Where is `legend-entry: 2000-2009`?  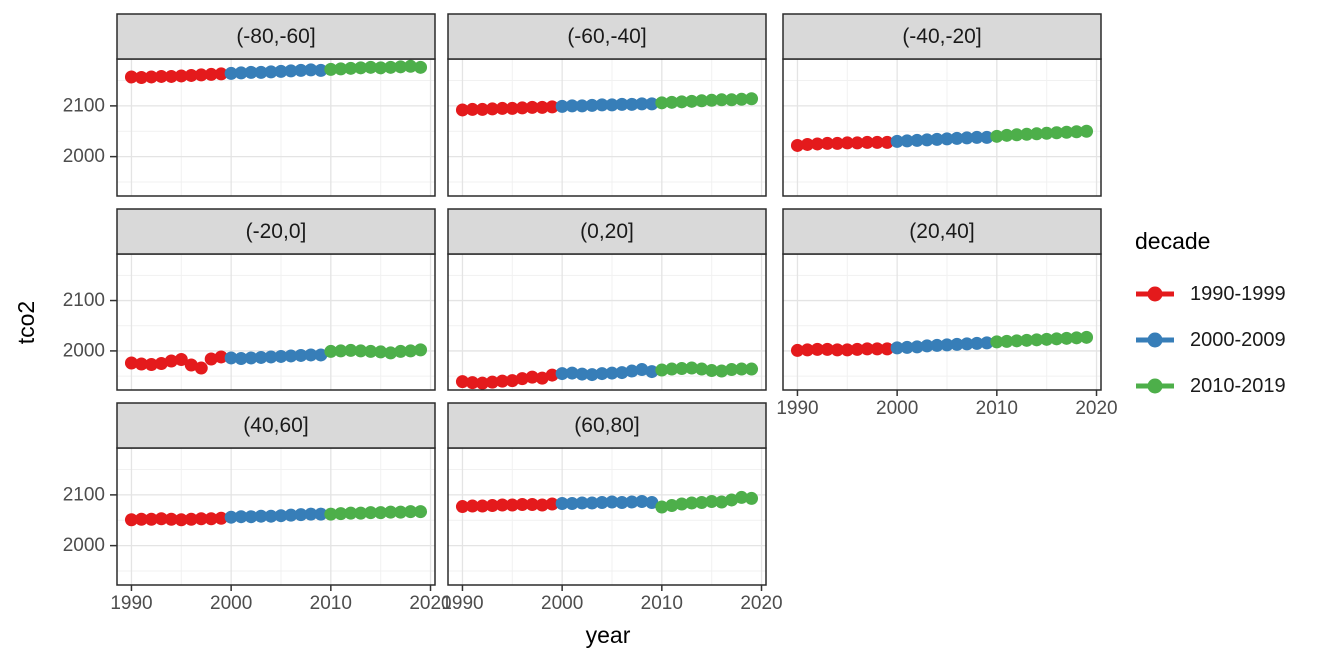 legend-entry: 2000-2009 is located at coordinates (1210, 340).